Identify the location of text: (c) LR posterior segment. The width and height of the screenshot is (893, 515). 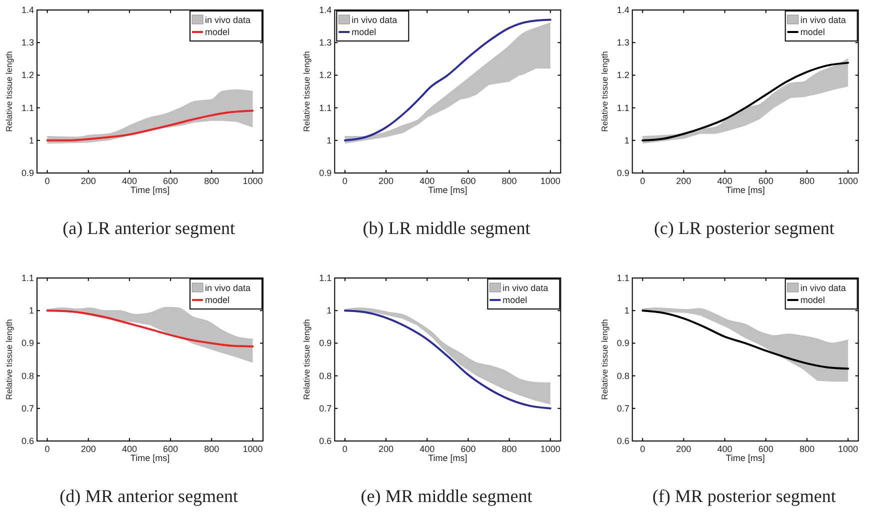
(744, 228).